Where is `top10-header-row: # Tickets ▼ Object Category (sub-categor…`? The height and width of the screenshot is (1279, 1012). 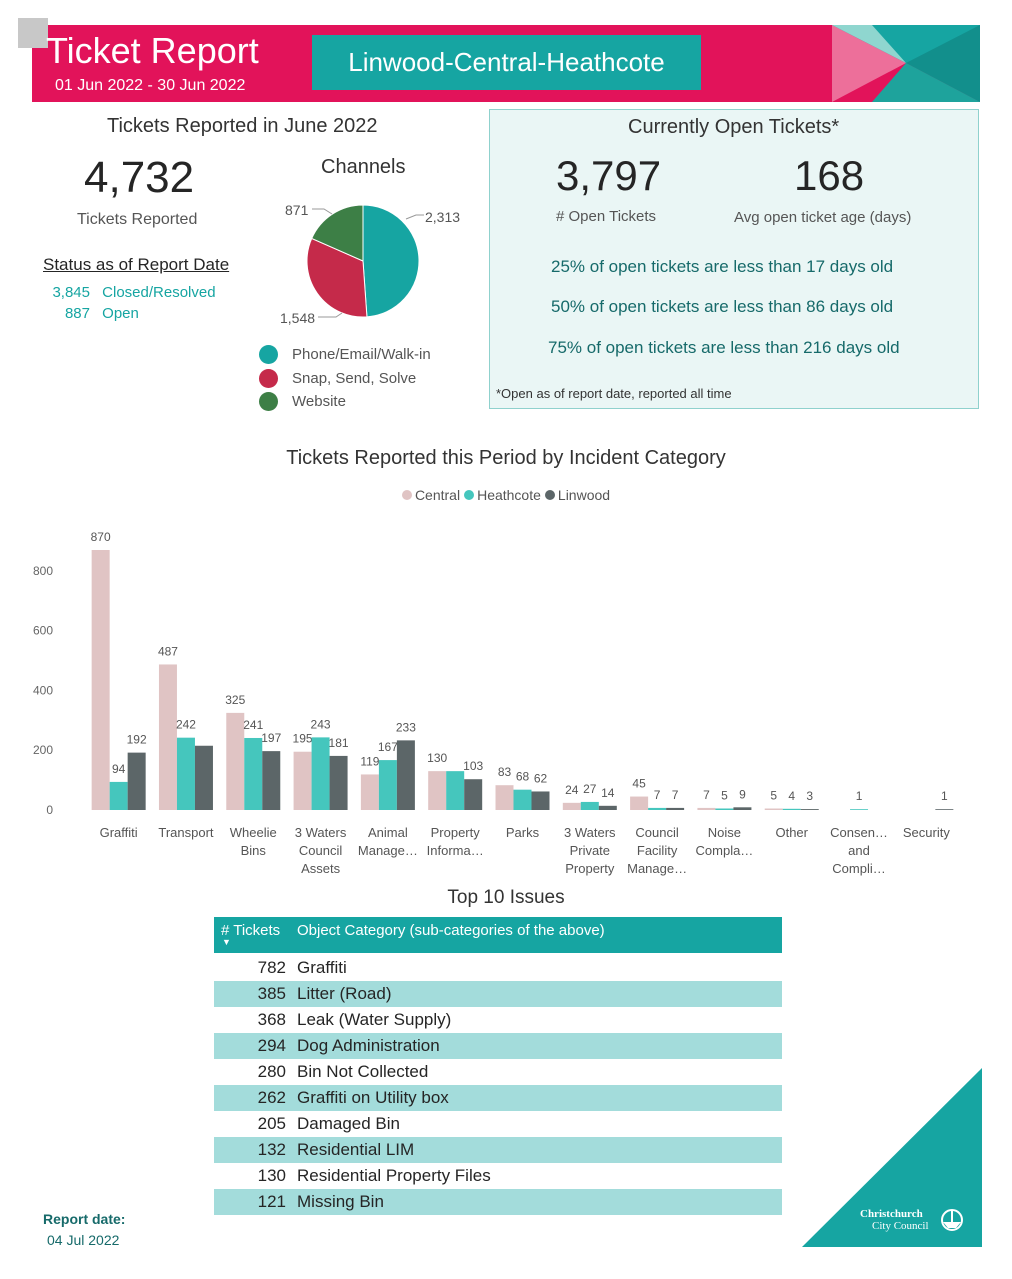
top10-header-row: # Tickets ▼ Object Category (sub-categor… is located at coordinates (498, 935).